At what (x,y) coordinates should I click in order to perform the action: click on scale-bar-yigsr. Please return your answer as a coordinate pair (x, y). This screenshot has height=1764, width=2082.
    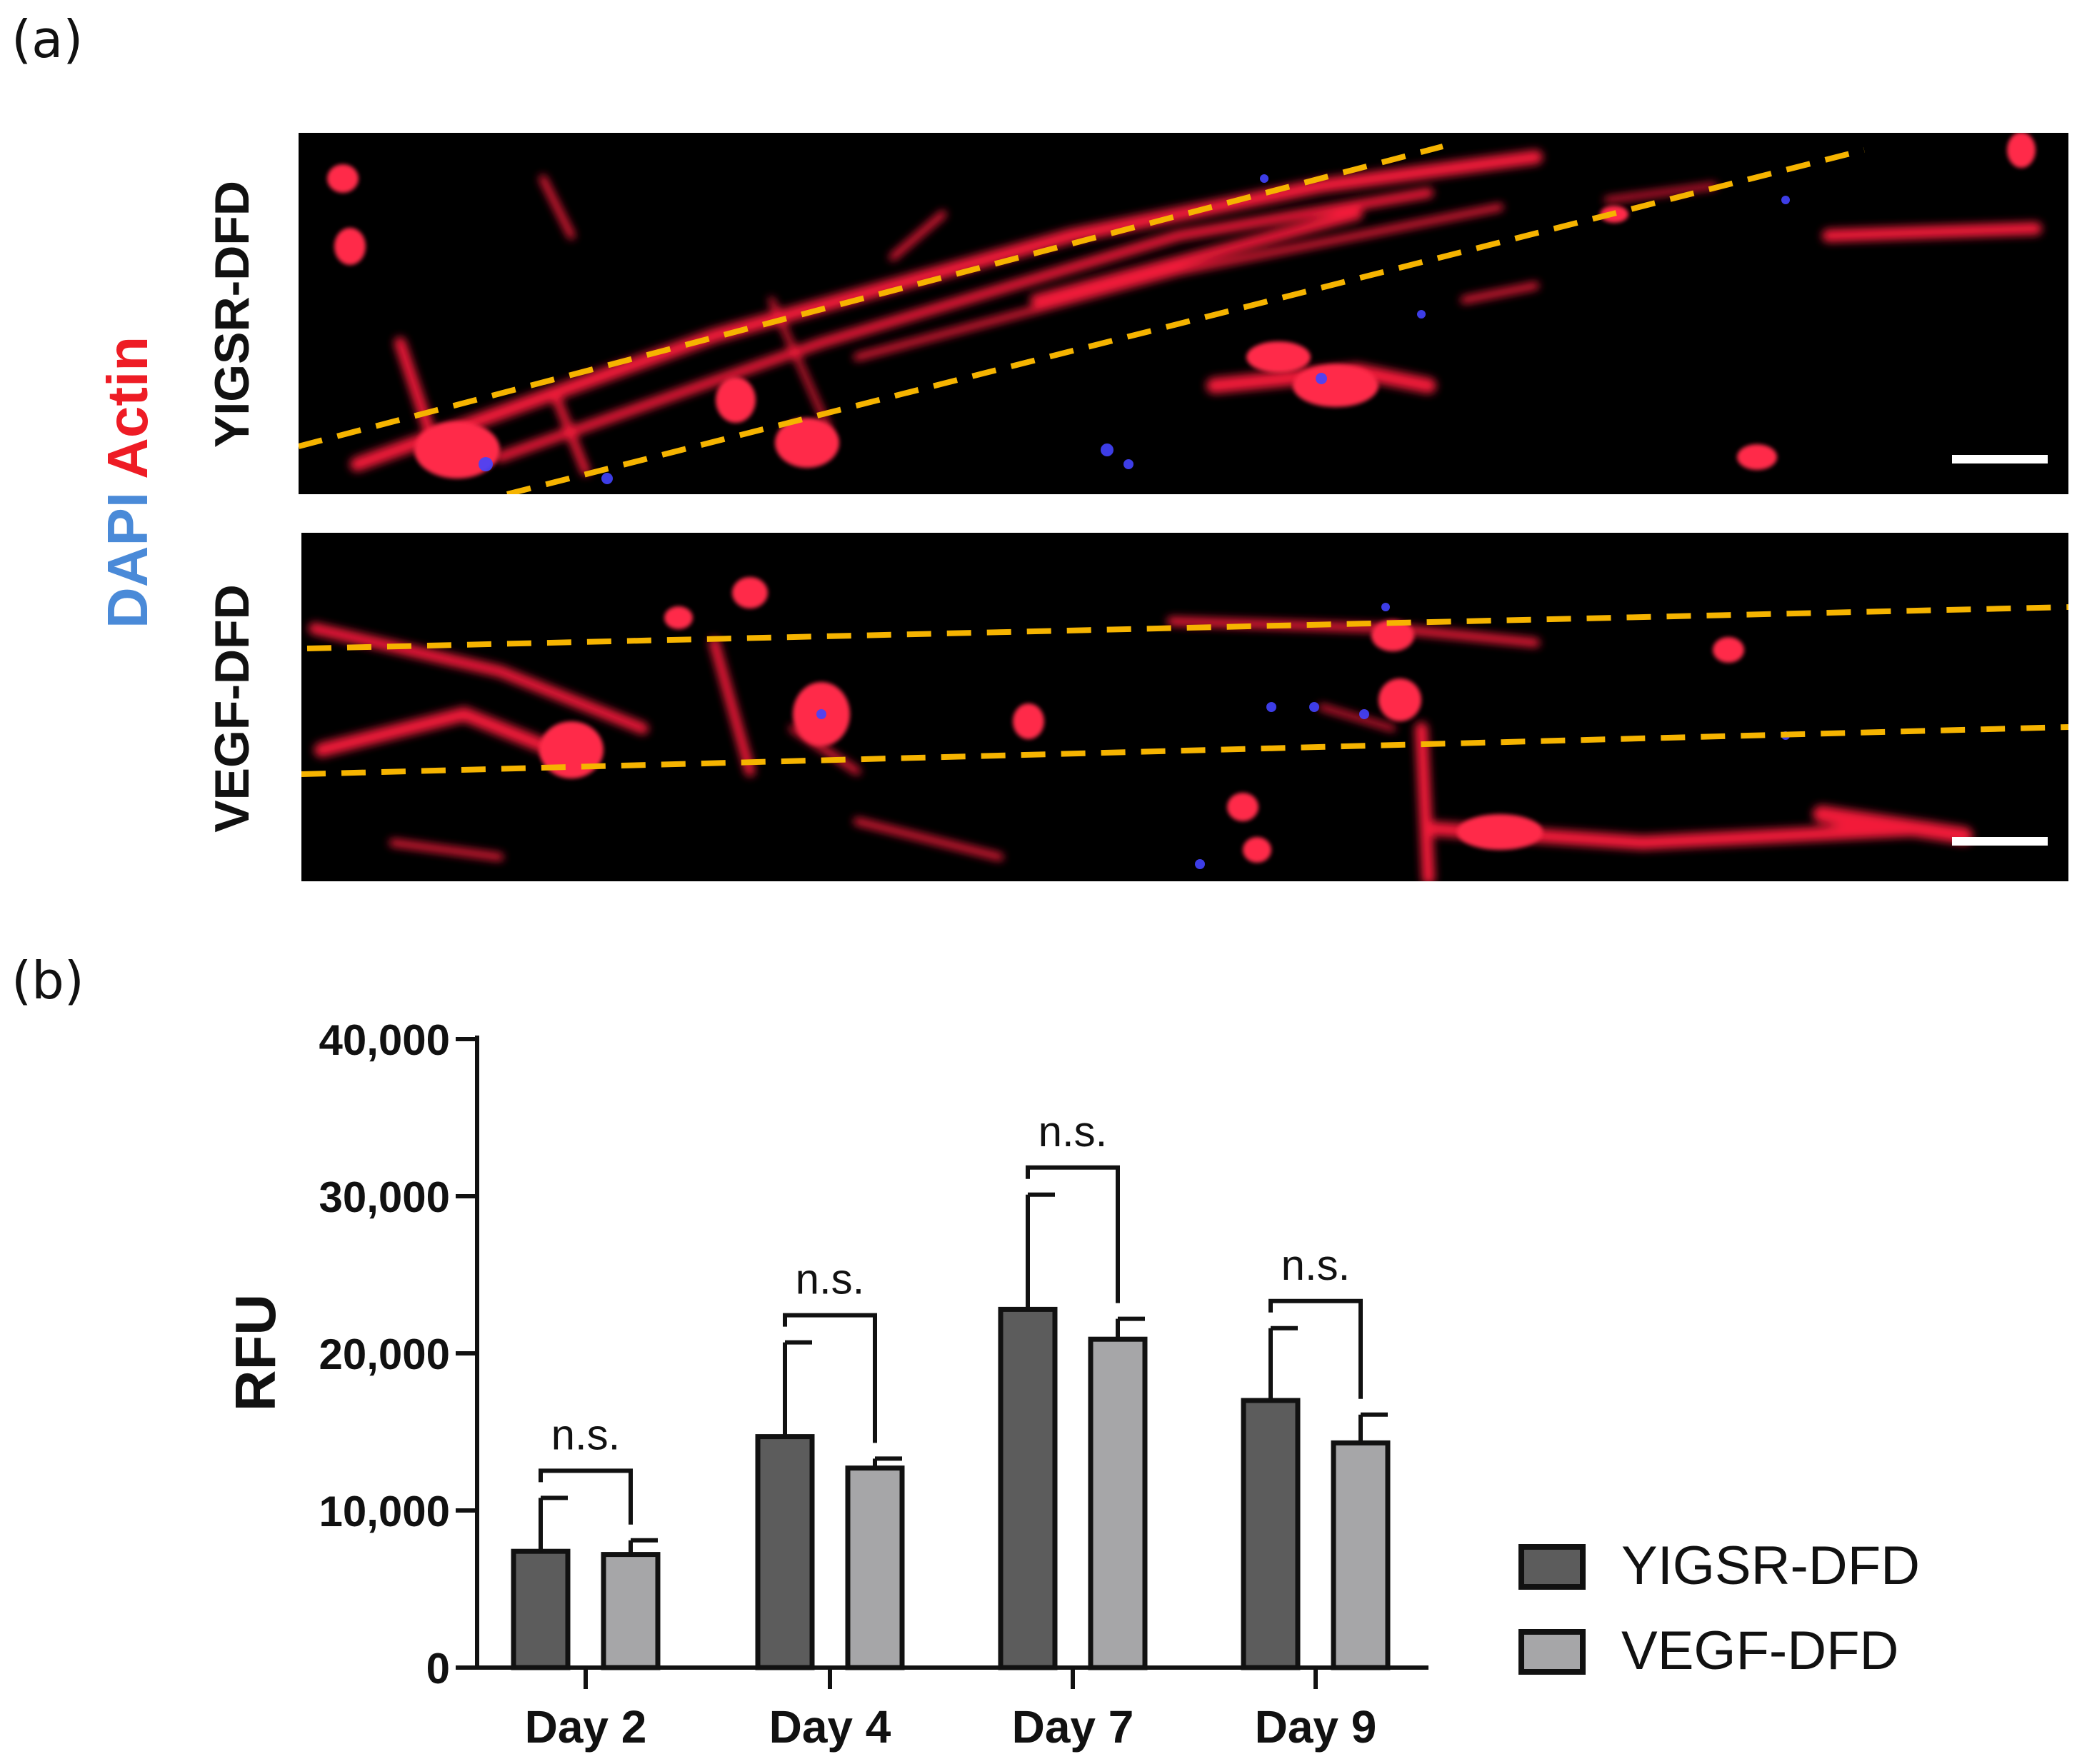
    Looking at the image, I should click on (2000, 459).